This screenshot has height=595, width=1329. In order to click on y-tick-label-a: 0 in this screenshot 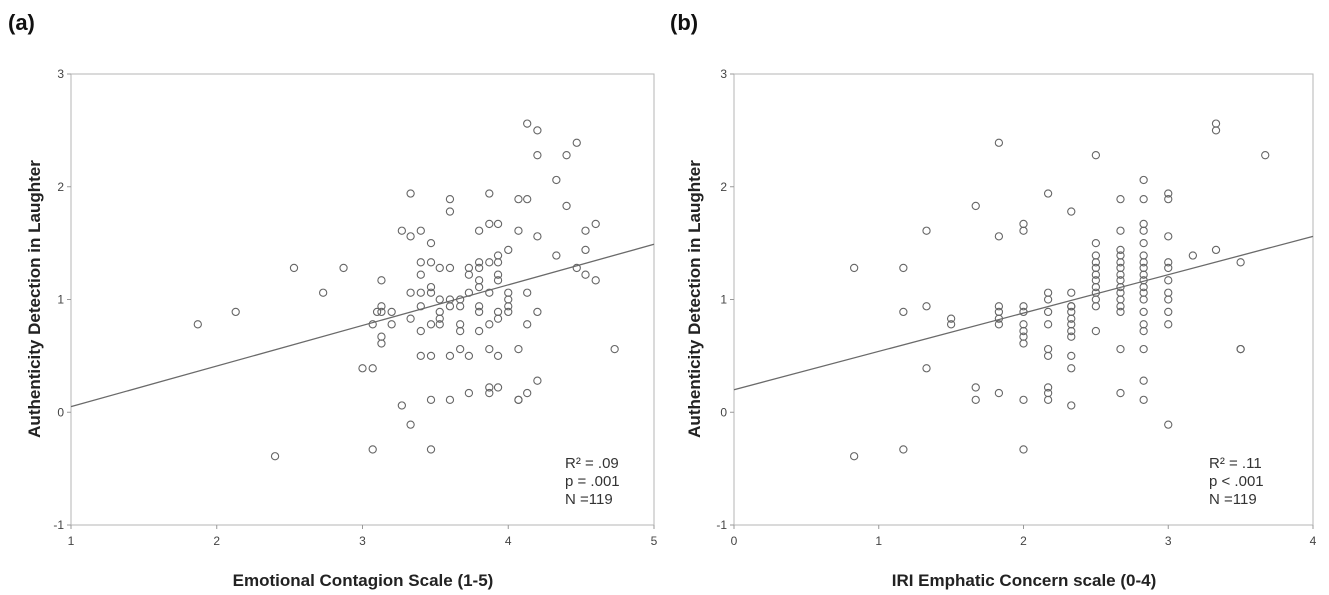, I will do `click(60, 412)`.